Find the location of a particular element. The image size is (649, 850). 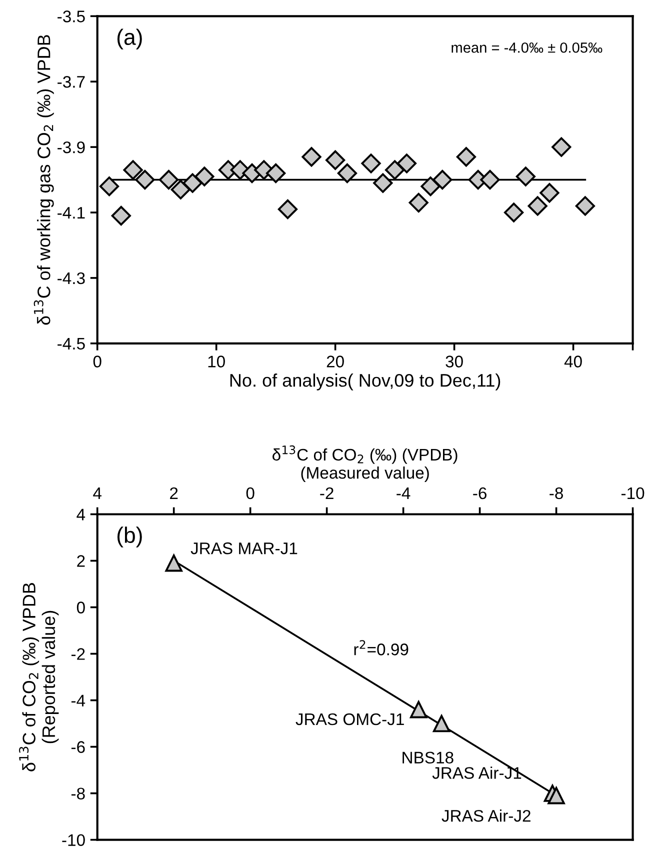

y-tick-label: 0 is located at coordinates (80, 608).